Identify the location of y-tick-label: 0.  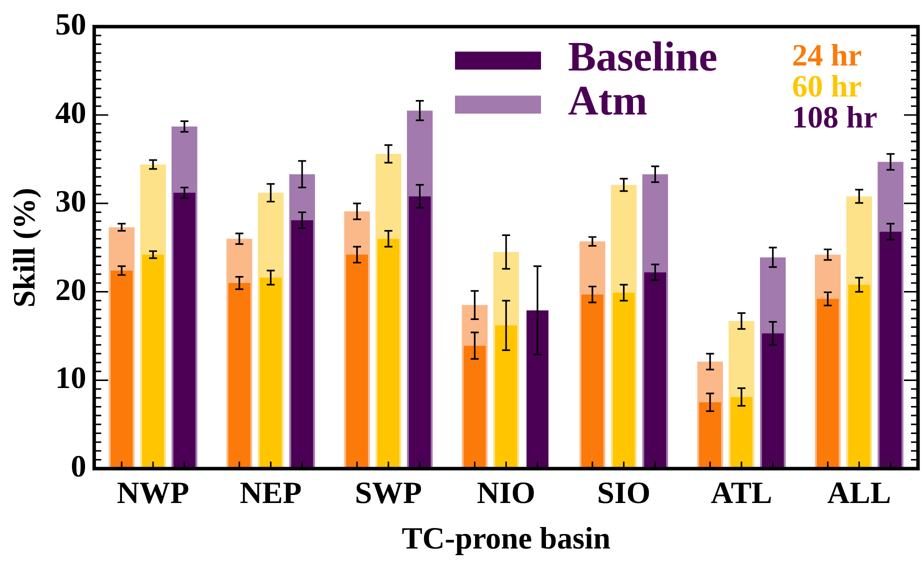
(78, 466).